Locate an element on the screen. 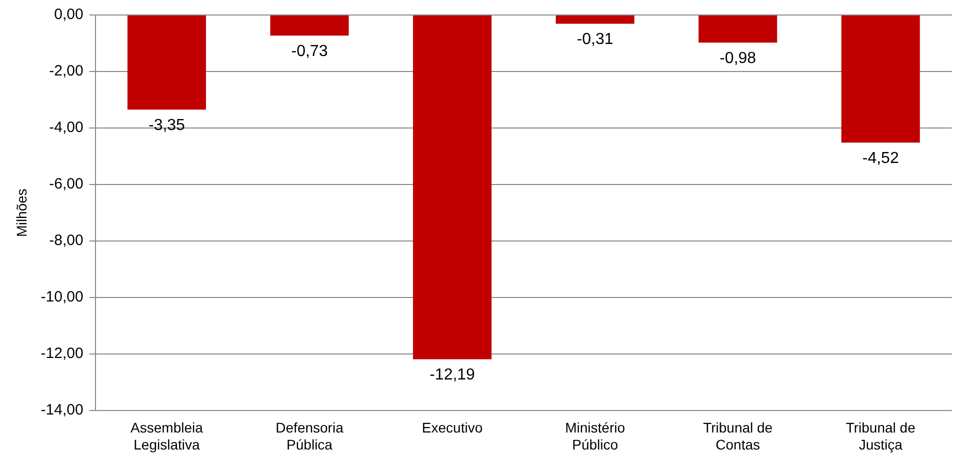 The image size is (960, 464). x-tick-label: Tribunal de Justiça is located at coordinates (881, 436).